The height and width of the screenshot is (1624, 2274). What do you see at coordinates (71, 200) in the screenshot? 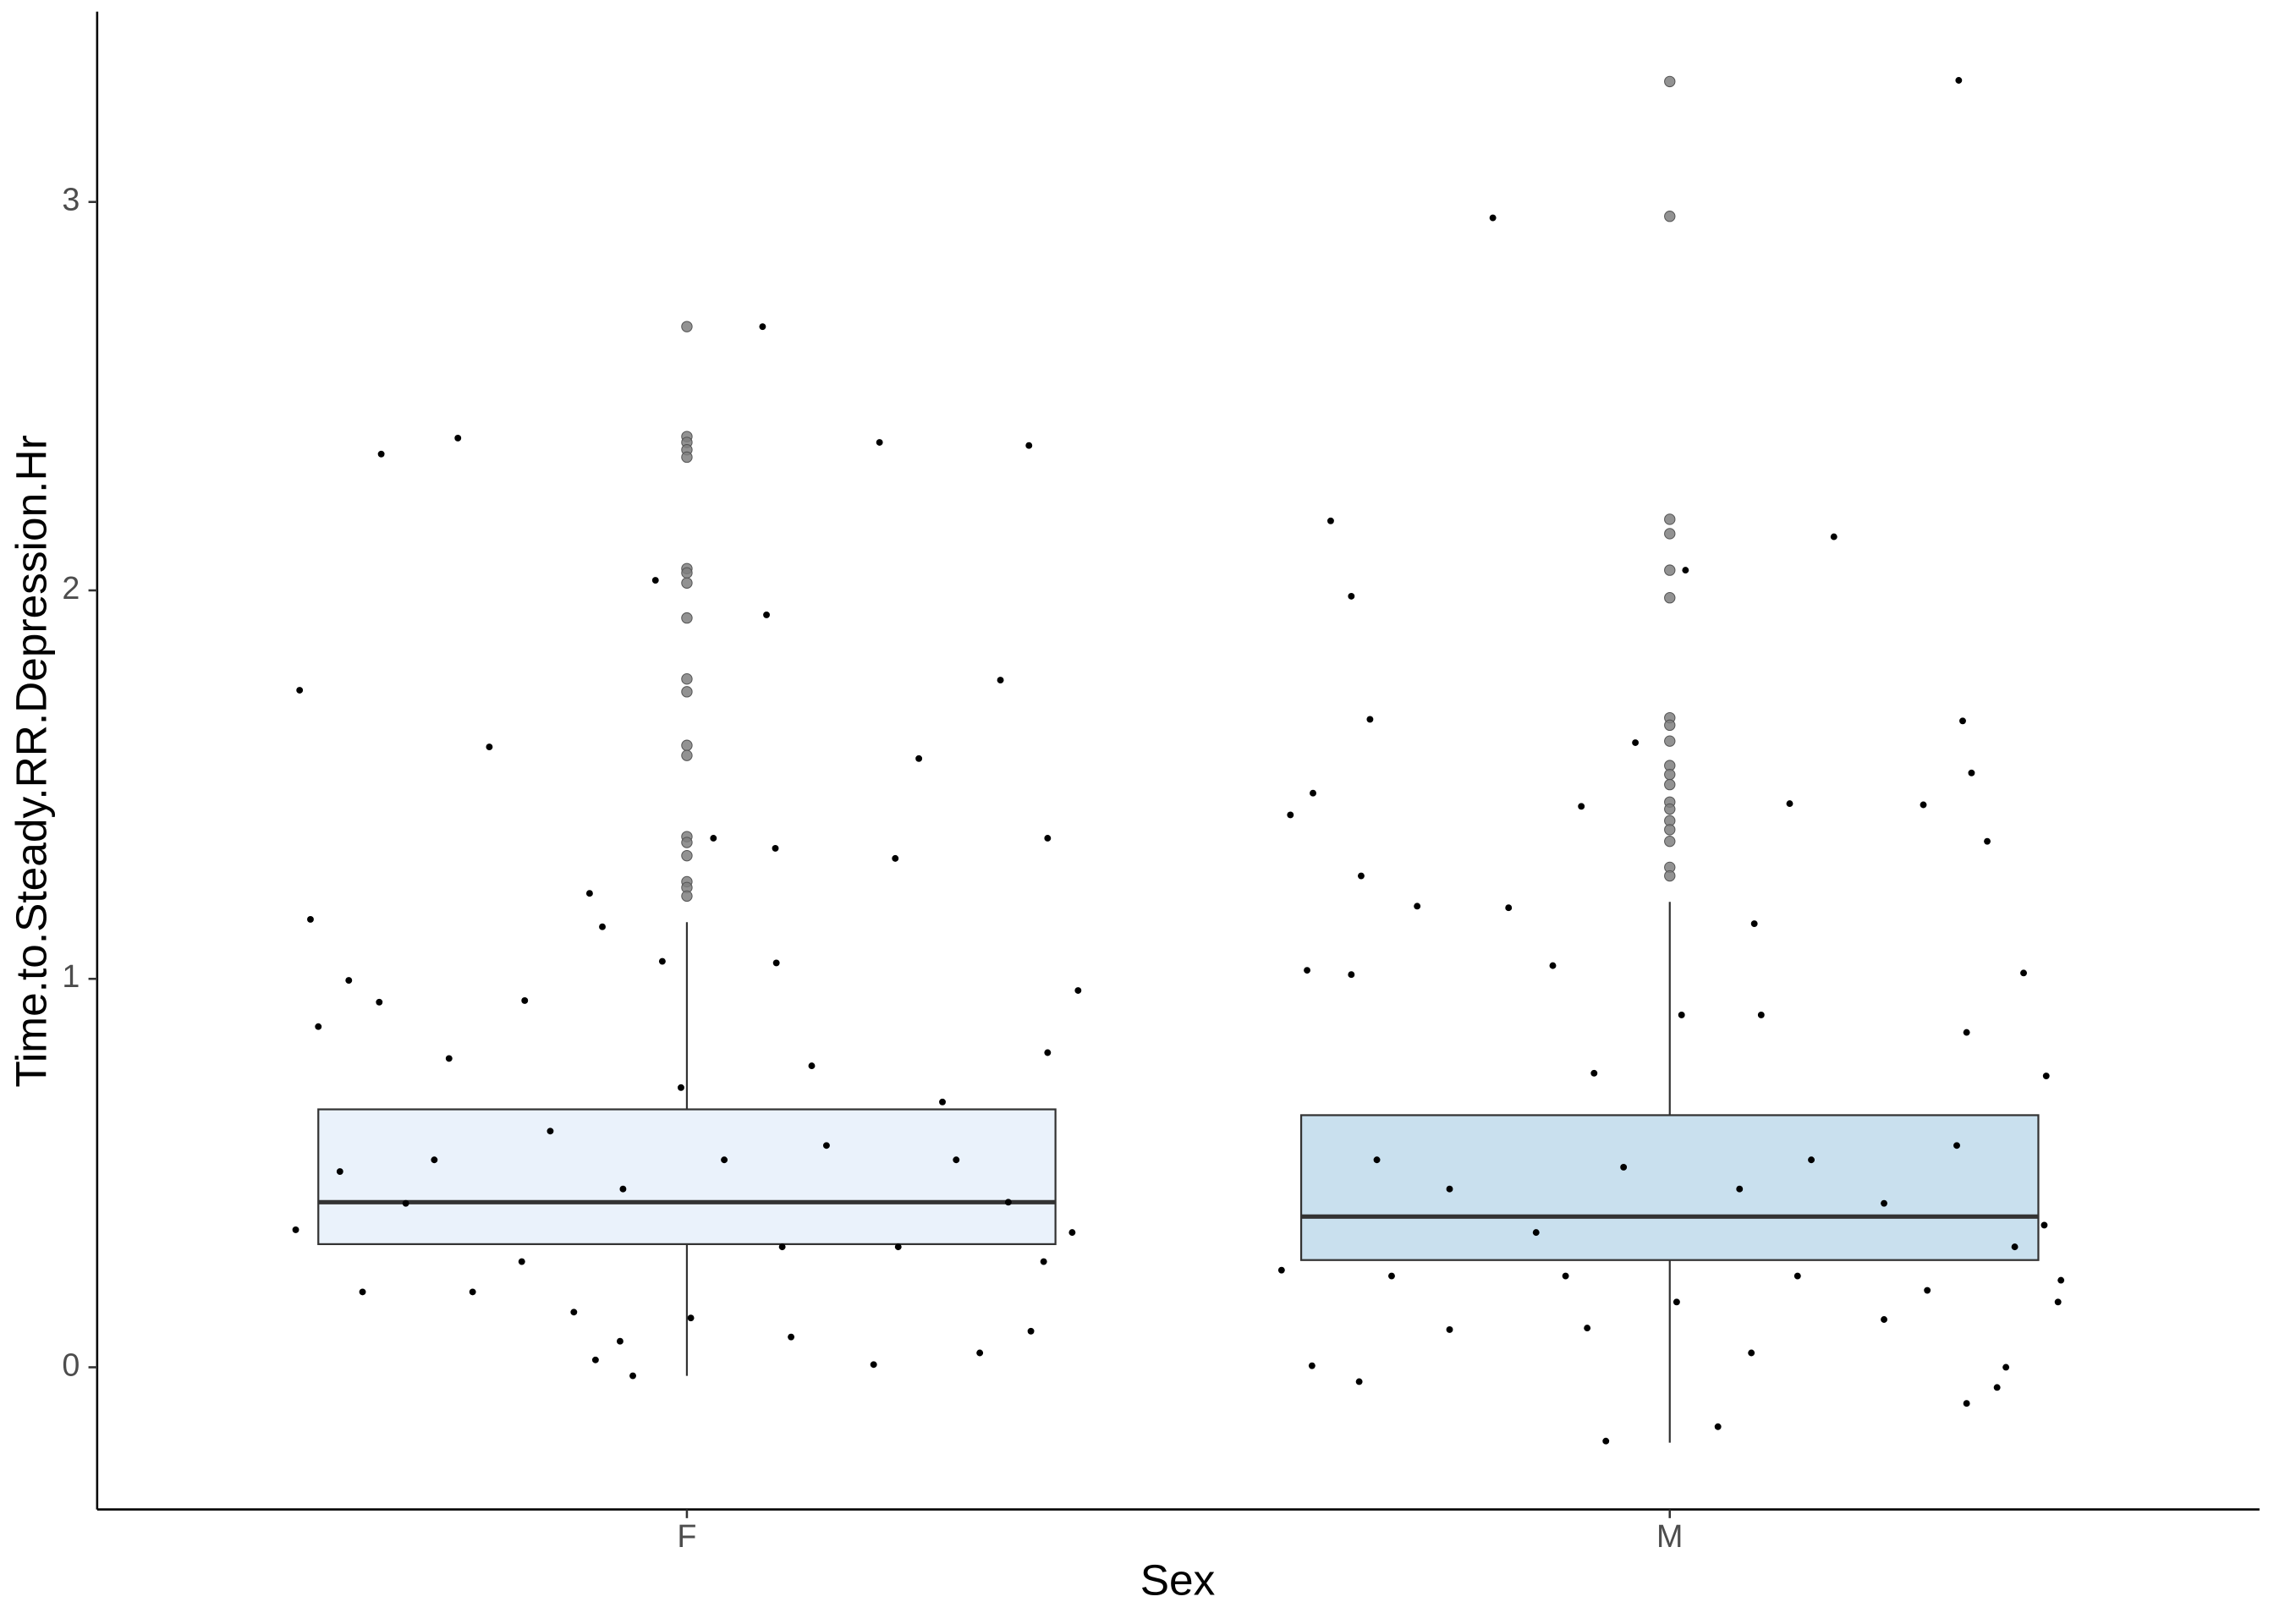
I see `y-tick-label: 3` at bounding box center [71, 200].